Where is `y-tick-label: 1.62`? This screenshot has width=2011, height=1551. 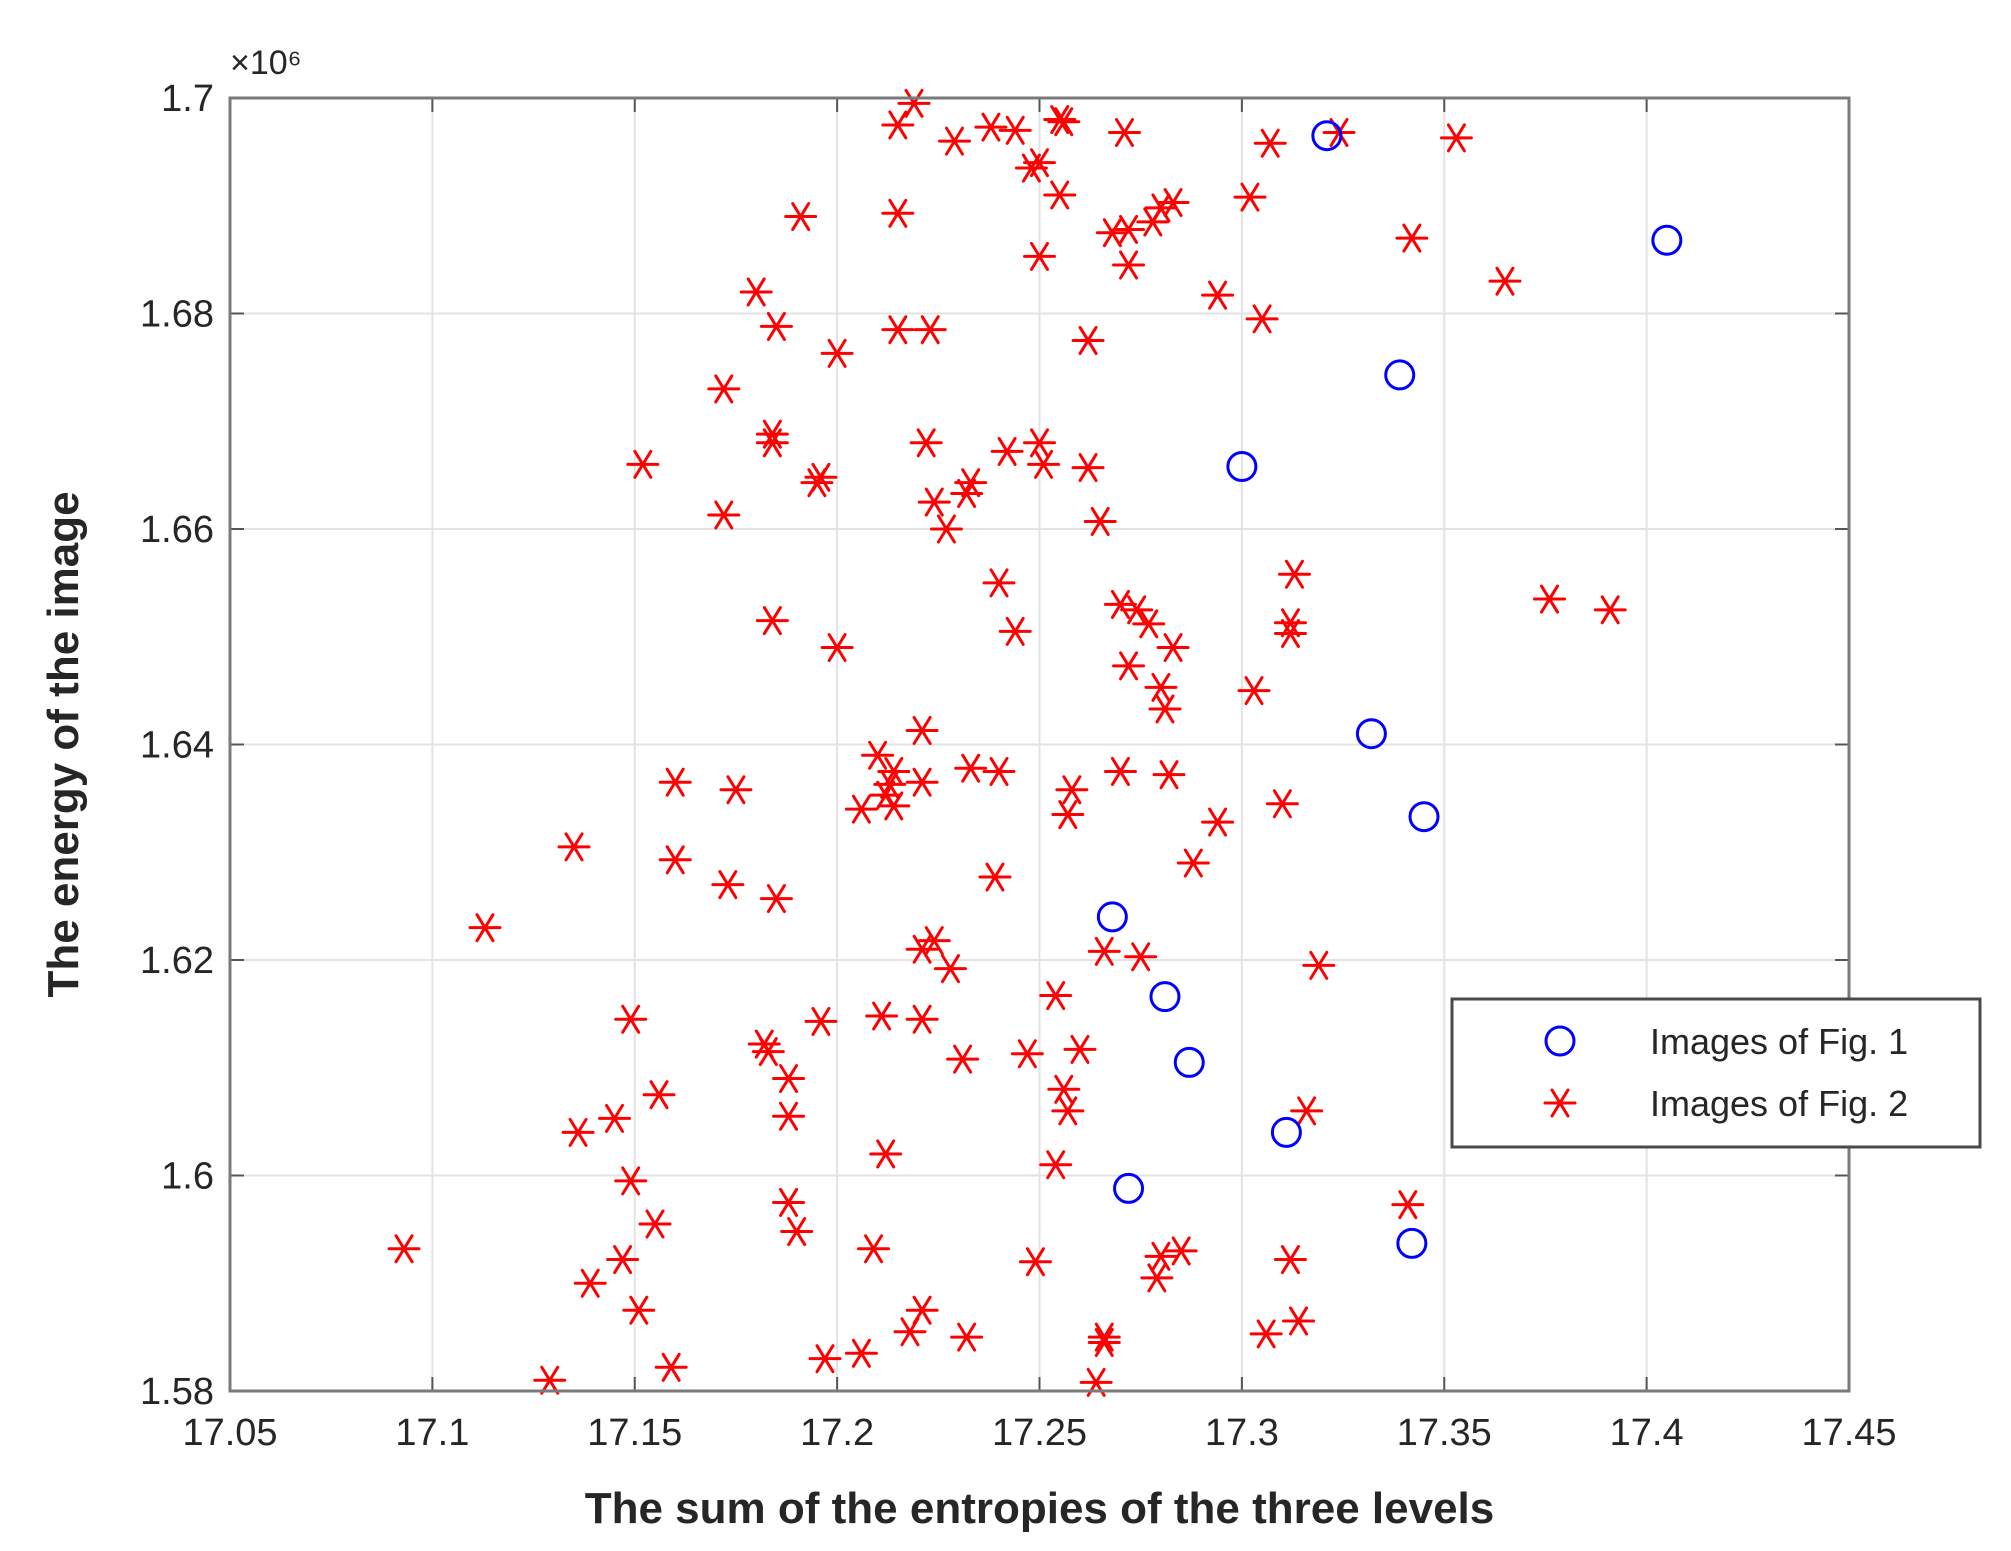 y-tick-label: 1.62 is located at coordinates (177, 961).